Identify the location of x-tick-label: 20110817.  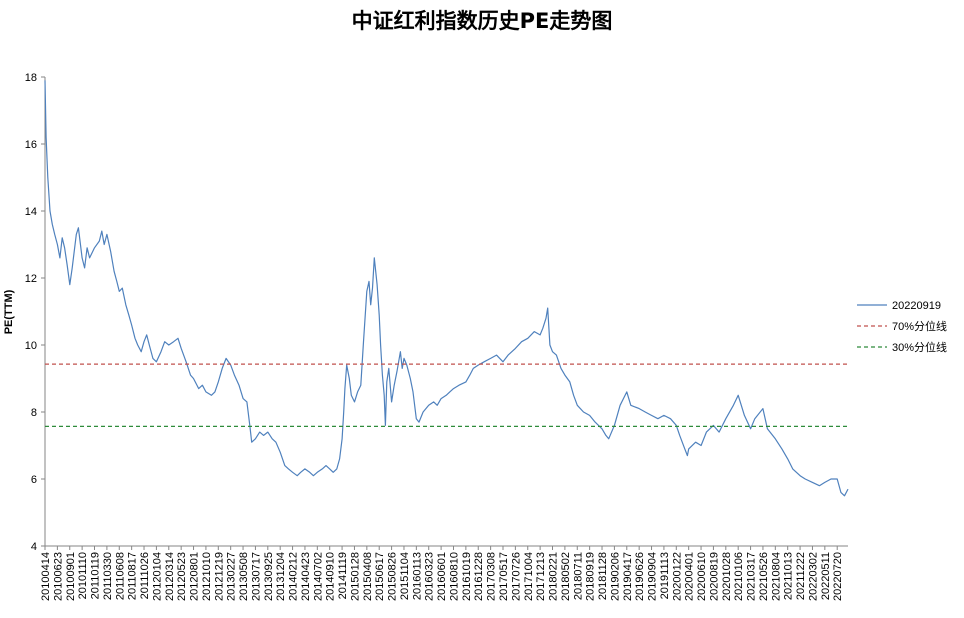
(133, 576).